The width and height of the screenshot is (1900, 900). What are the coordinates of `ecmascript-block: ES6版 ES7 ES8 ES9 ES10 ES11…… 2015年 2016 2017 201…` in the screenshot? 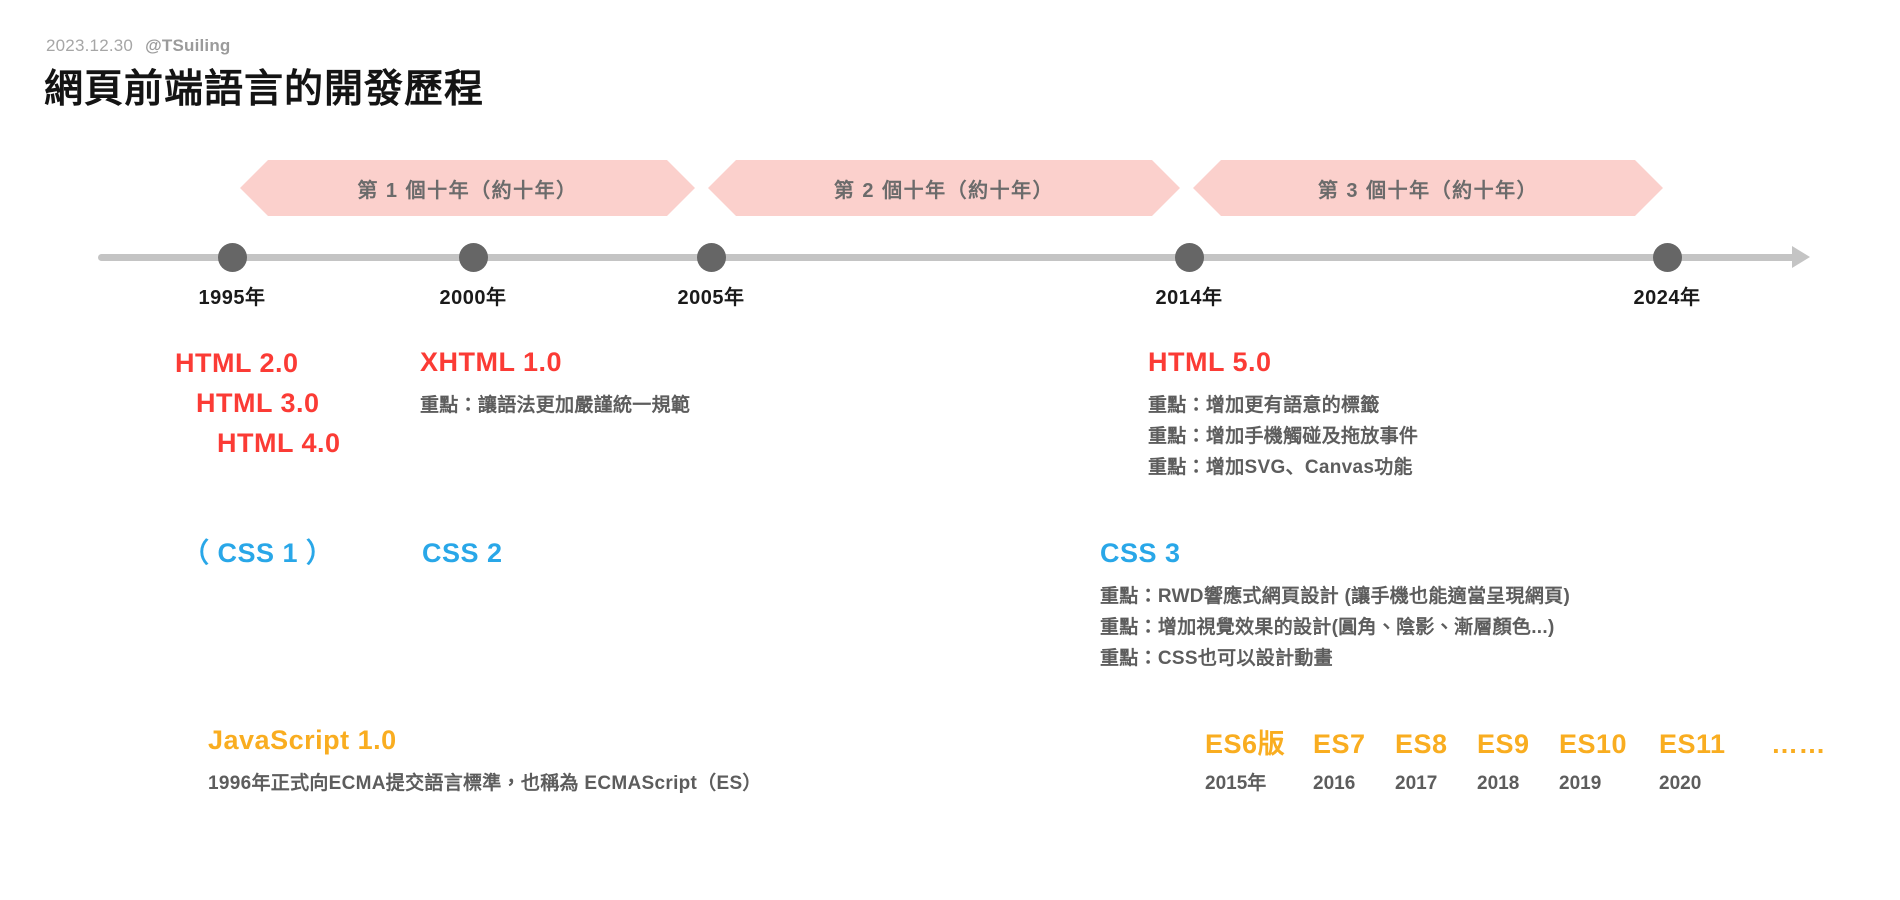 It's located at (1528, 758).